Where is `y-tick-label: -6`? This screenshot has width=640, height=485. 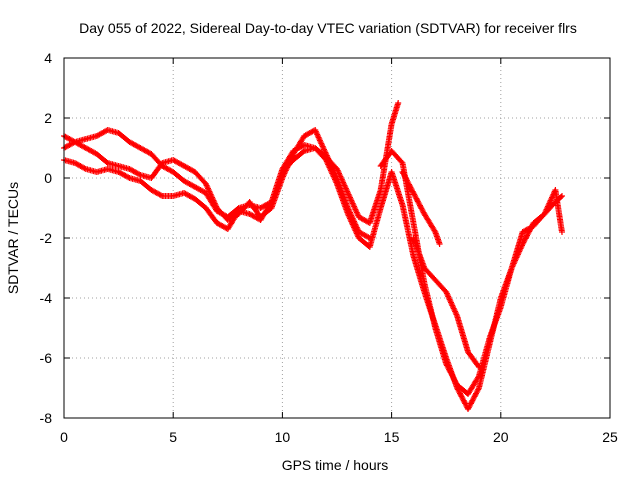 y-tick-label: -6 is located at coordinates (46, 358).